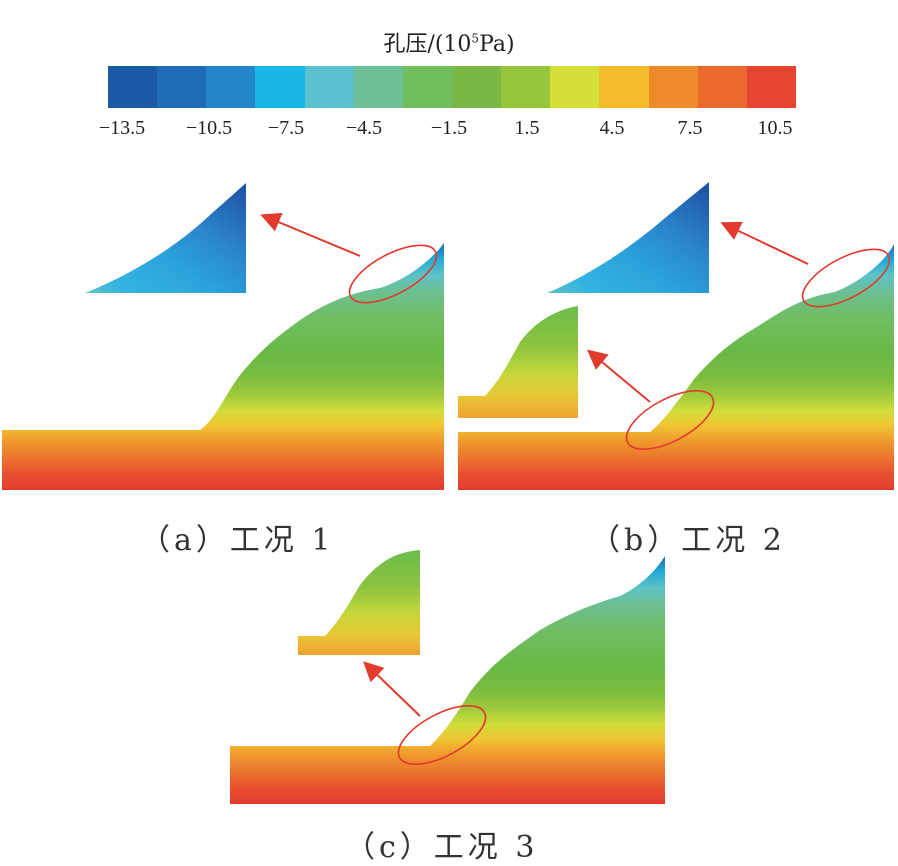 The width and height of the screenshot is (898, 866). I want to click on colorbar-tick-label: −13.5, so click(122, 128).